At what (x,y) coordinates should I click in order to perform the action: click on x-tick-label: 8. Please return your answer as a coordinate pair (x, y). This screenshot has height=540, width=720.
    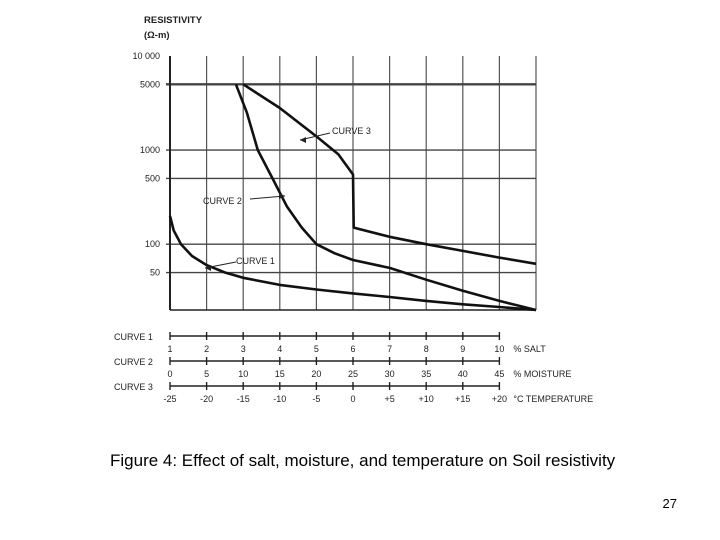
    Looking at the image, I should click on (426, 349).